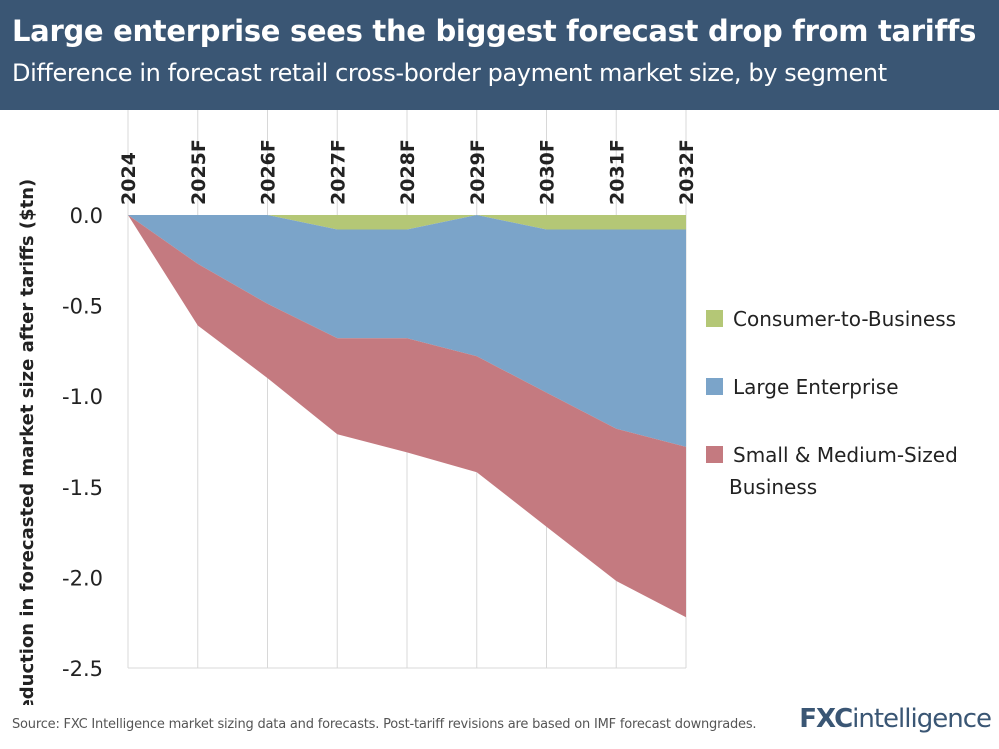 The image size is (999, 749). Describe the element at coordinates (816, 387) in the screenshot. I see `legend-label: Large Enterprise` at that location.